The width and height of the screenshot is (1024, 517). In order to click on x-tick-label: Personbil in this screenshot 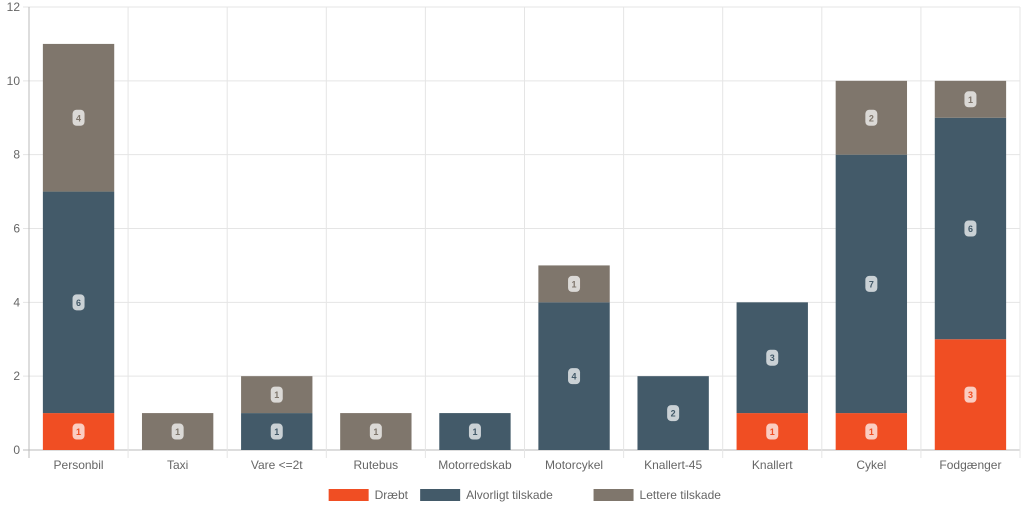, I will do `click(79, 465)`.